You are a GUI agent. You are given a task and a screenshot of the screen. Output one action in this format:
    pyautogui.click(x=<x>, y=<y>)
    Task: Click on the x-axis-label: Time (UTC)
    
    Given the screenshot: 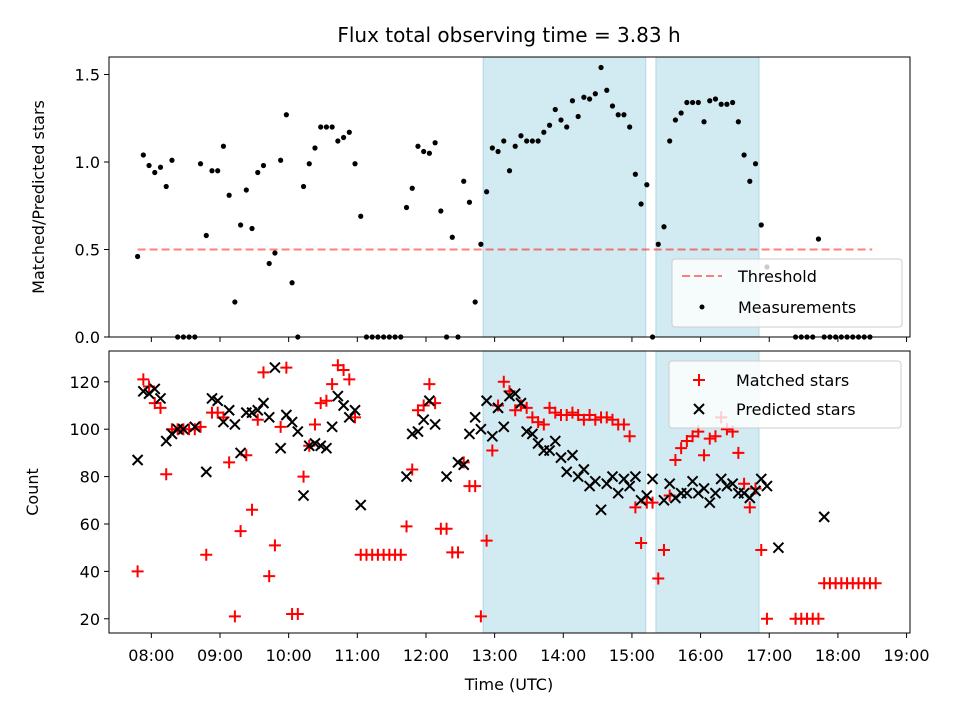 What is the action you would take?
    pyautogui.click(x=508, y=684)
    